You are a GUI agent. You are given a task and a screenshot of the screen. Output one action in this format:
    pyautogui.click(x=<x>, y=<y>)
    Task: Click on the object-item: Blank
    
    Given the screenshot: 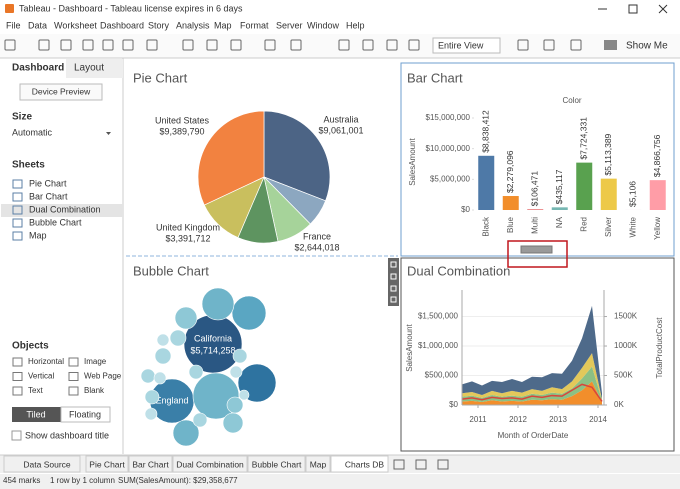 What is the action you would take?
    pyautogui.click(x=94, y=390)
    